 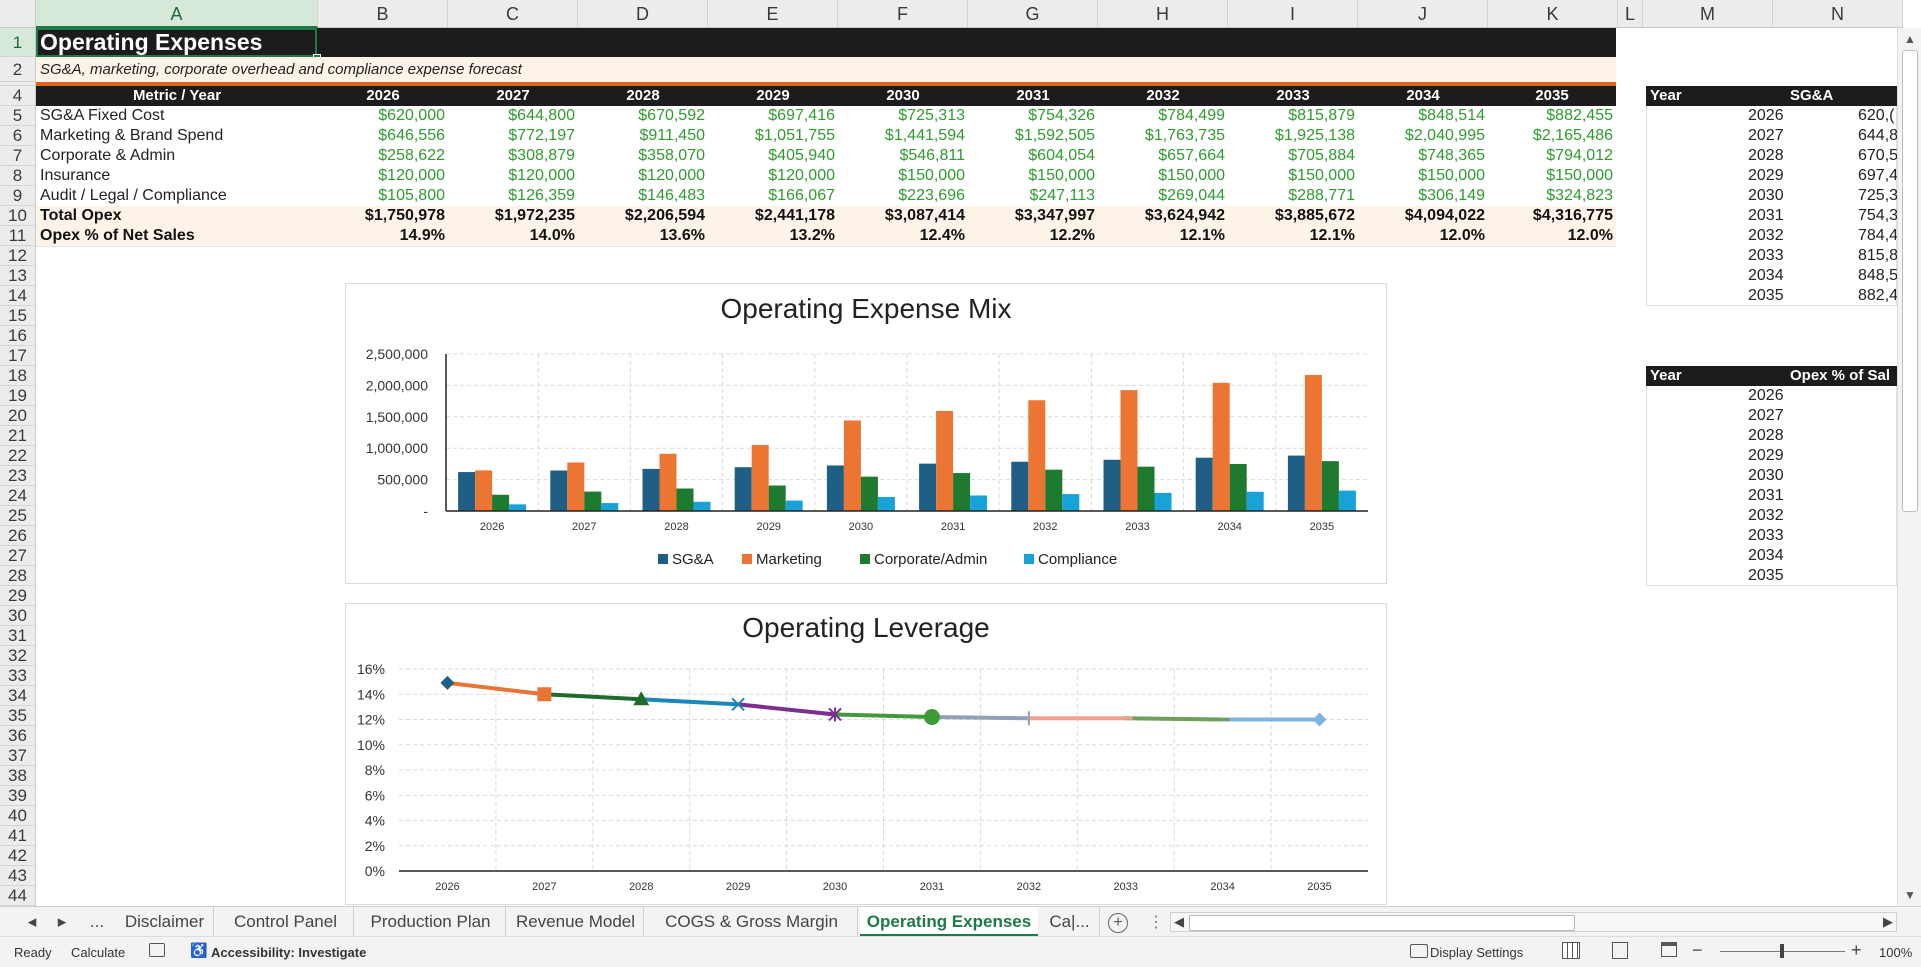 What do you see at coordinates (1330, 486) in the screenshot?
I see `bar-corporate-admin-2035` at bounding box center [1330, 486].